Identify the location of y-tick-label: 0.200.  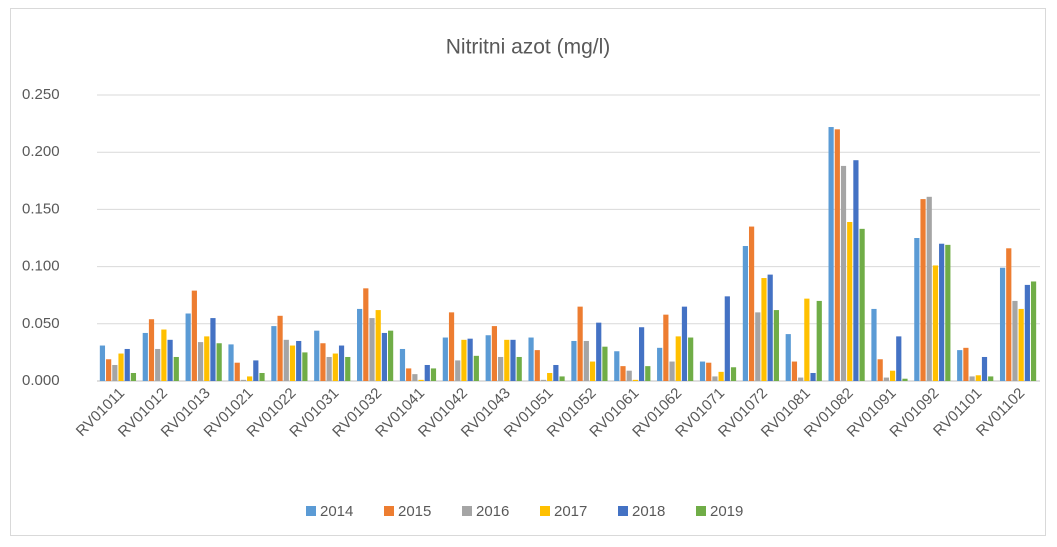
(41, 151).